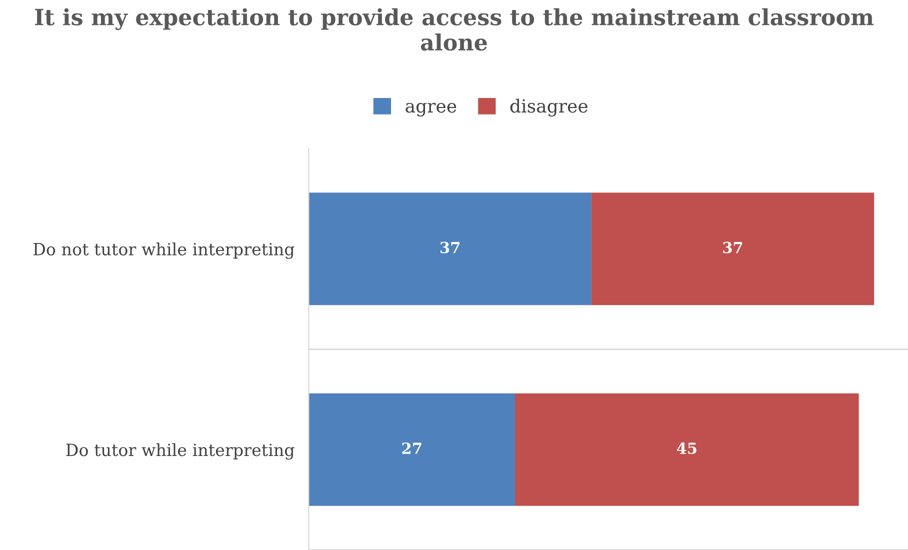  Describe the element at coordinates (549, 107) in the screenshot. I see `legend-label: disagree` at that location.